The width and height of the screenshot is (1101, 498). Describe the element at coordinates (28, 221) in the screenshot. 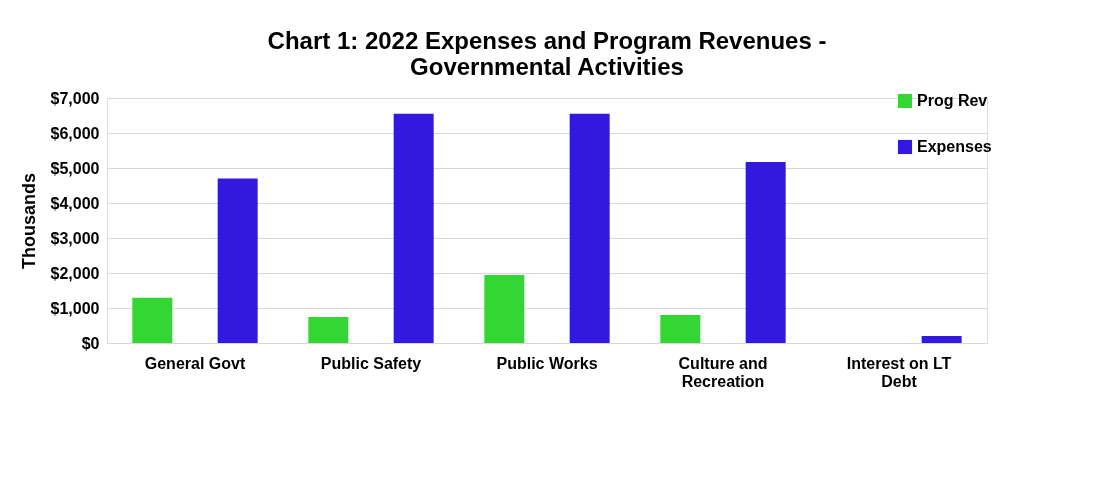

I see `y-axis-title: Thousands` at that location.